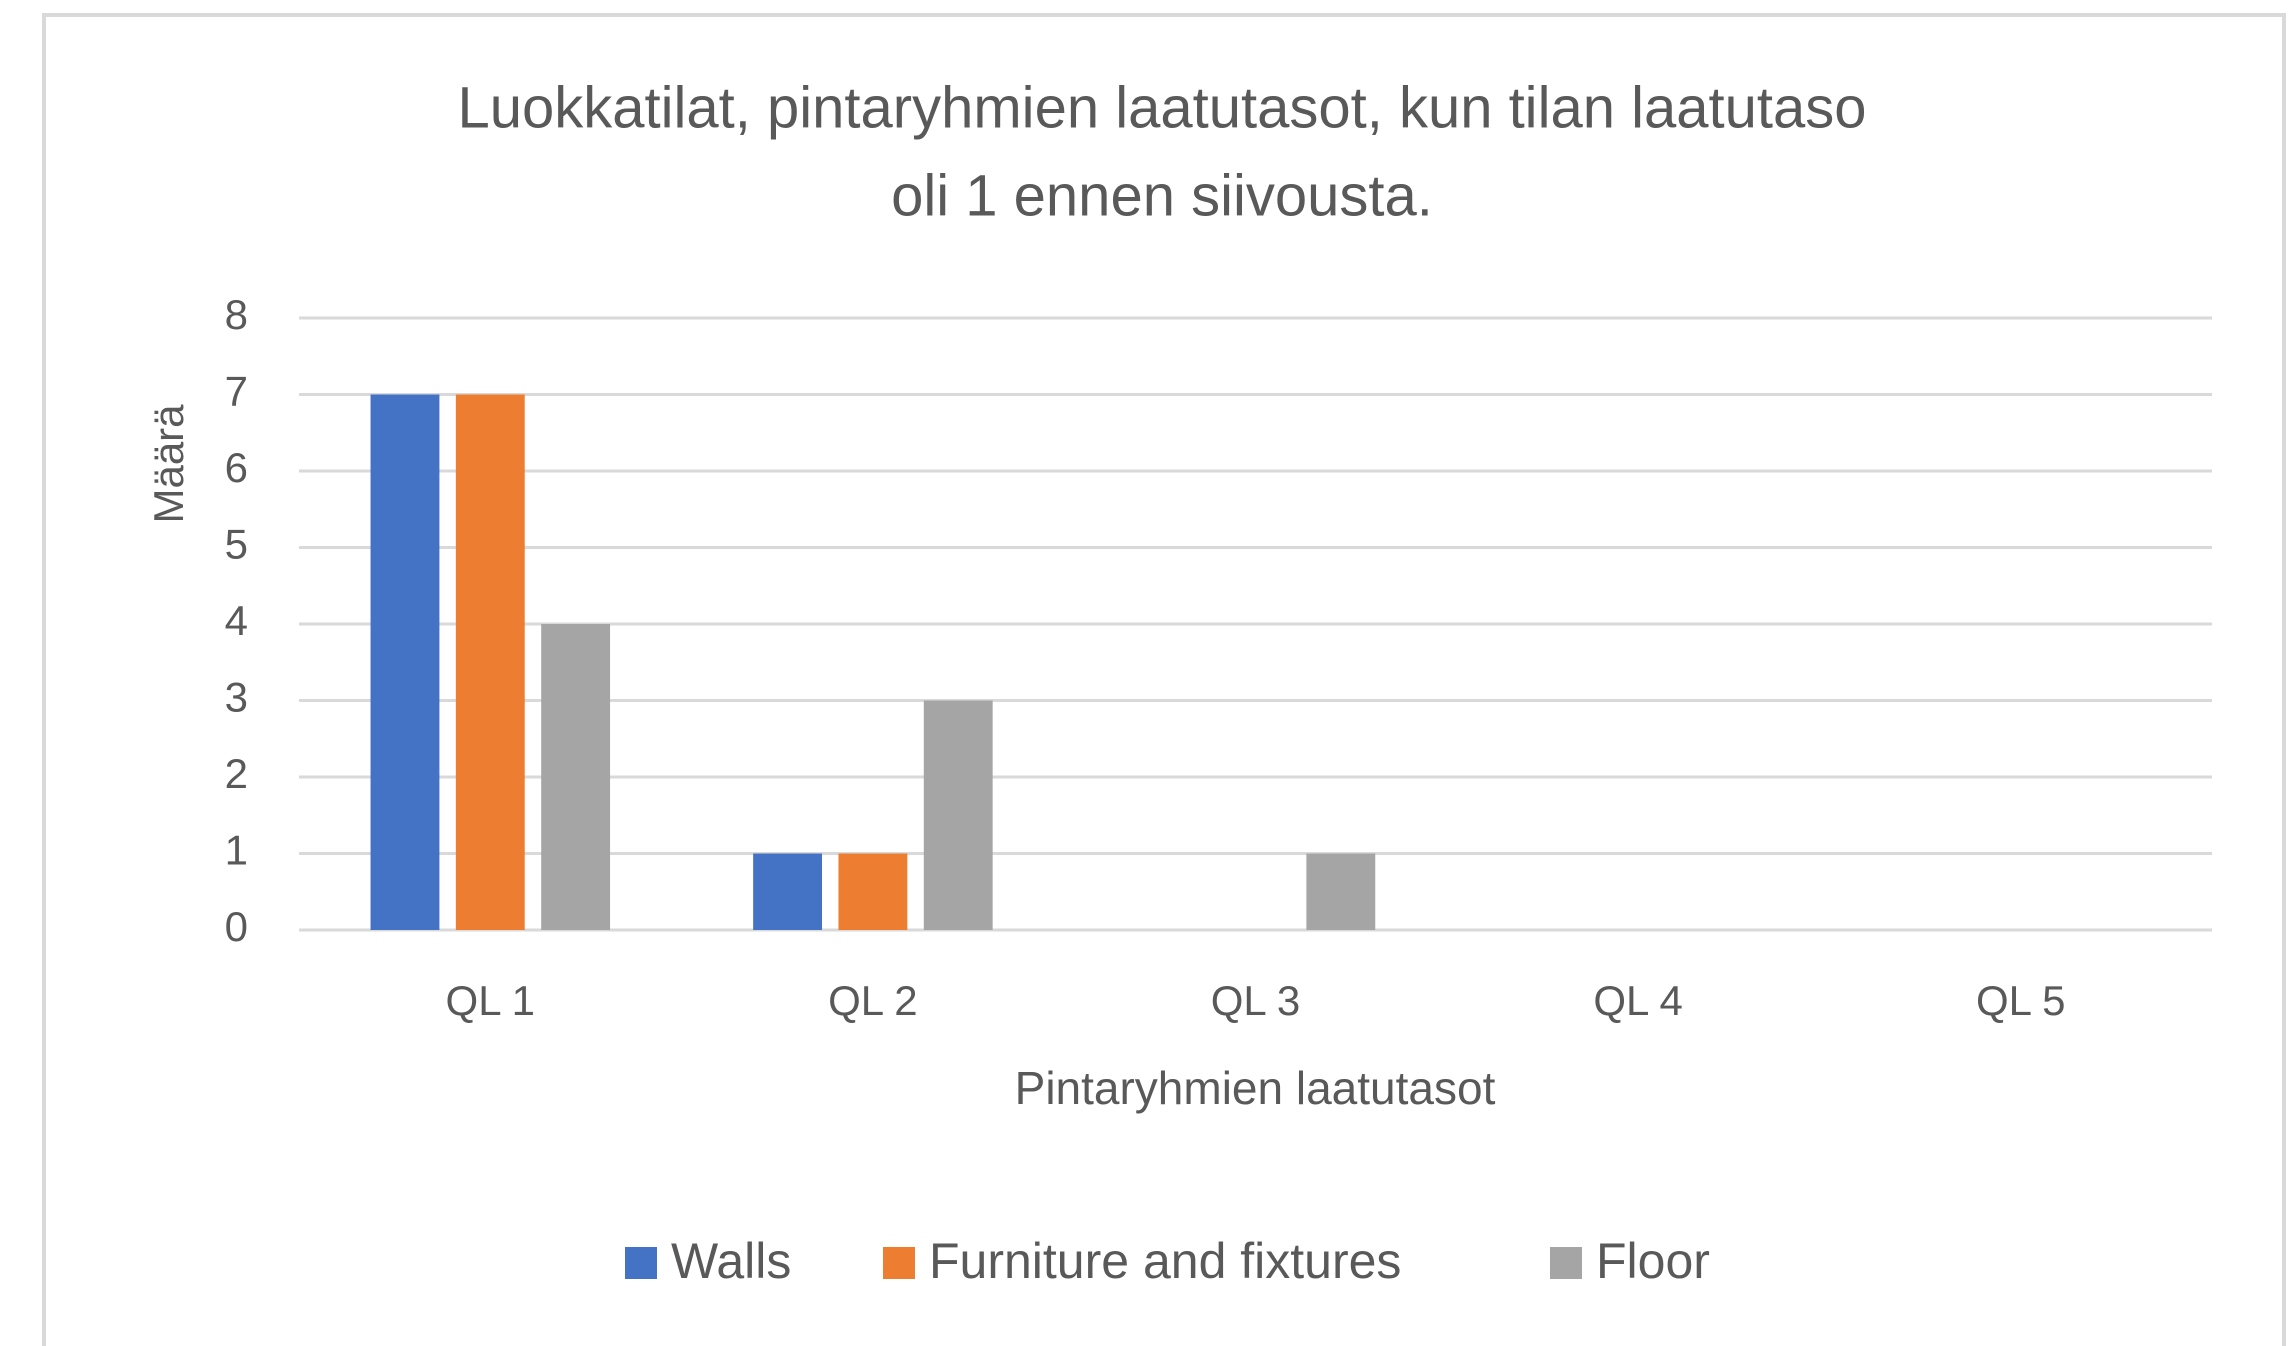  Describe the element at coordinates (873, 1000) in the screenshot. I see `x-tick-label: QL 2` at that location.